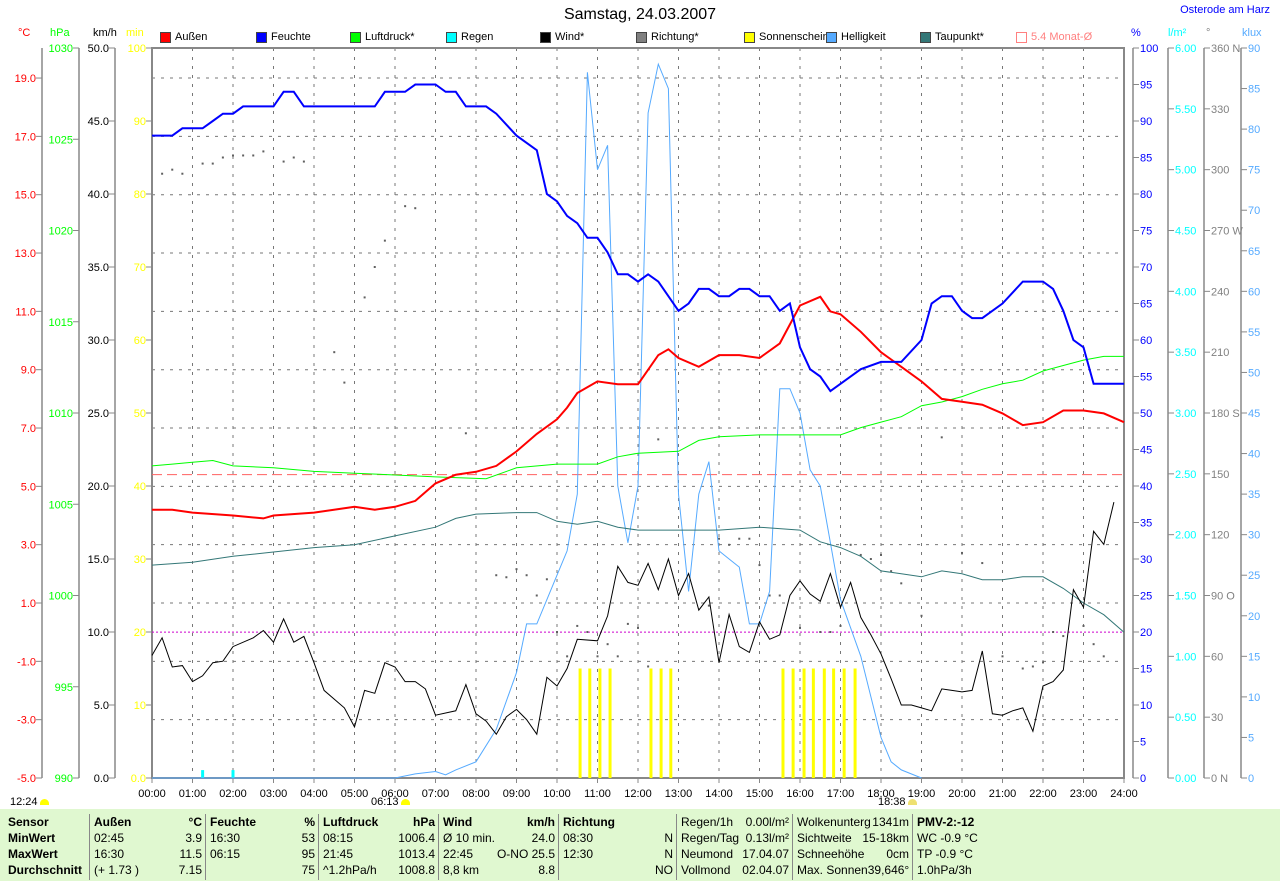  What do you see at coordinates (1254, 333) in the screenshot?
I see `klux-tick-label: 55` at bounding box center [1254, 333].